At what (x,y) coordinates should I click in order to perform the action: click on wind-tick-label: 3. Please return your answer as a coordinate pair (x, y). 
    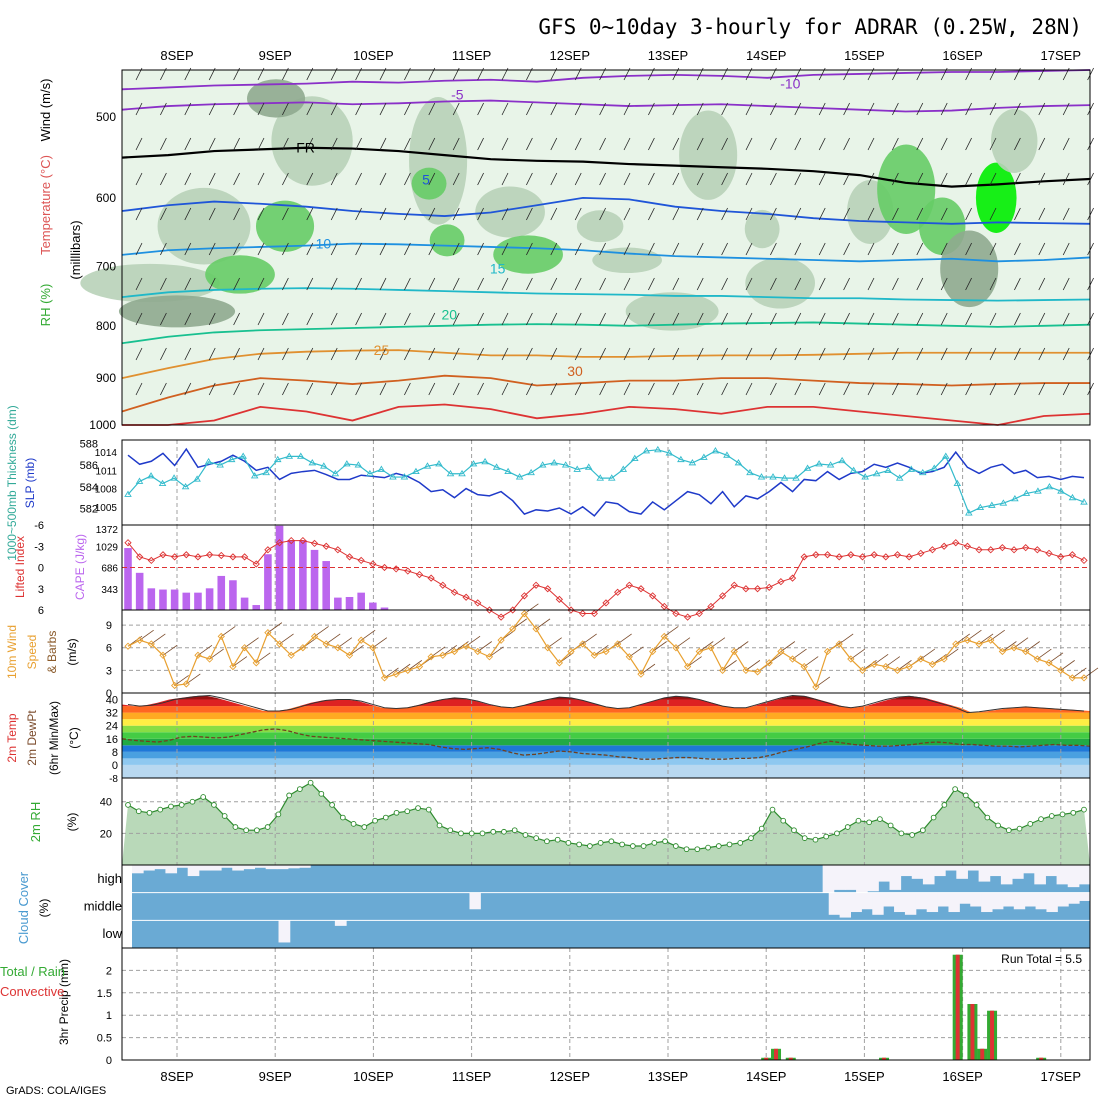
    Looking at the image, I should click on (109, 671).